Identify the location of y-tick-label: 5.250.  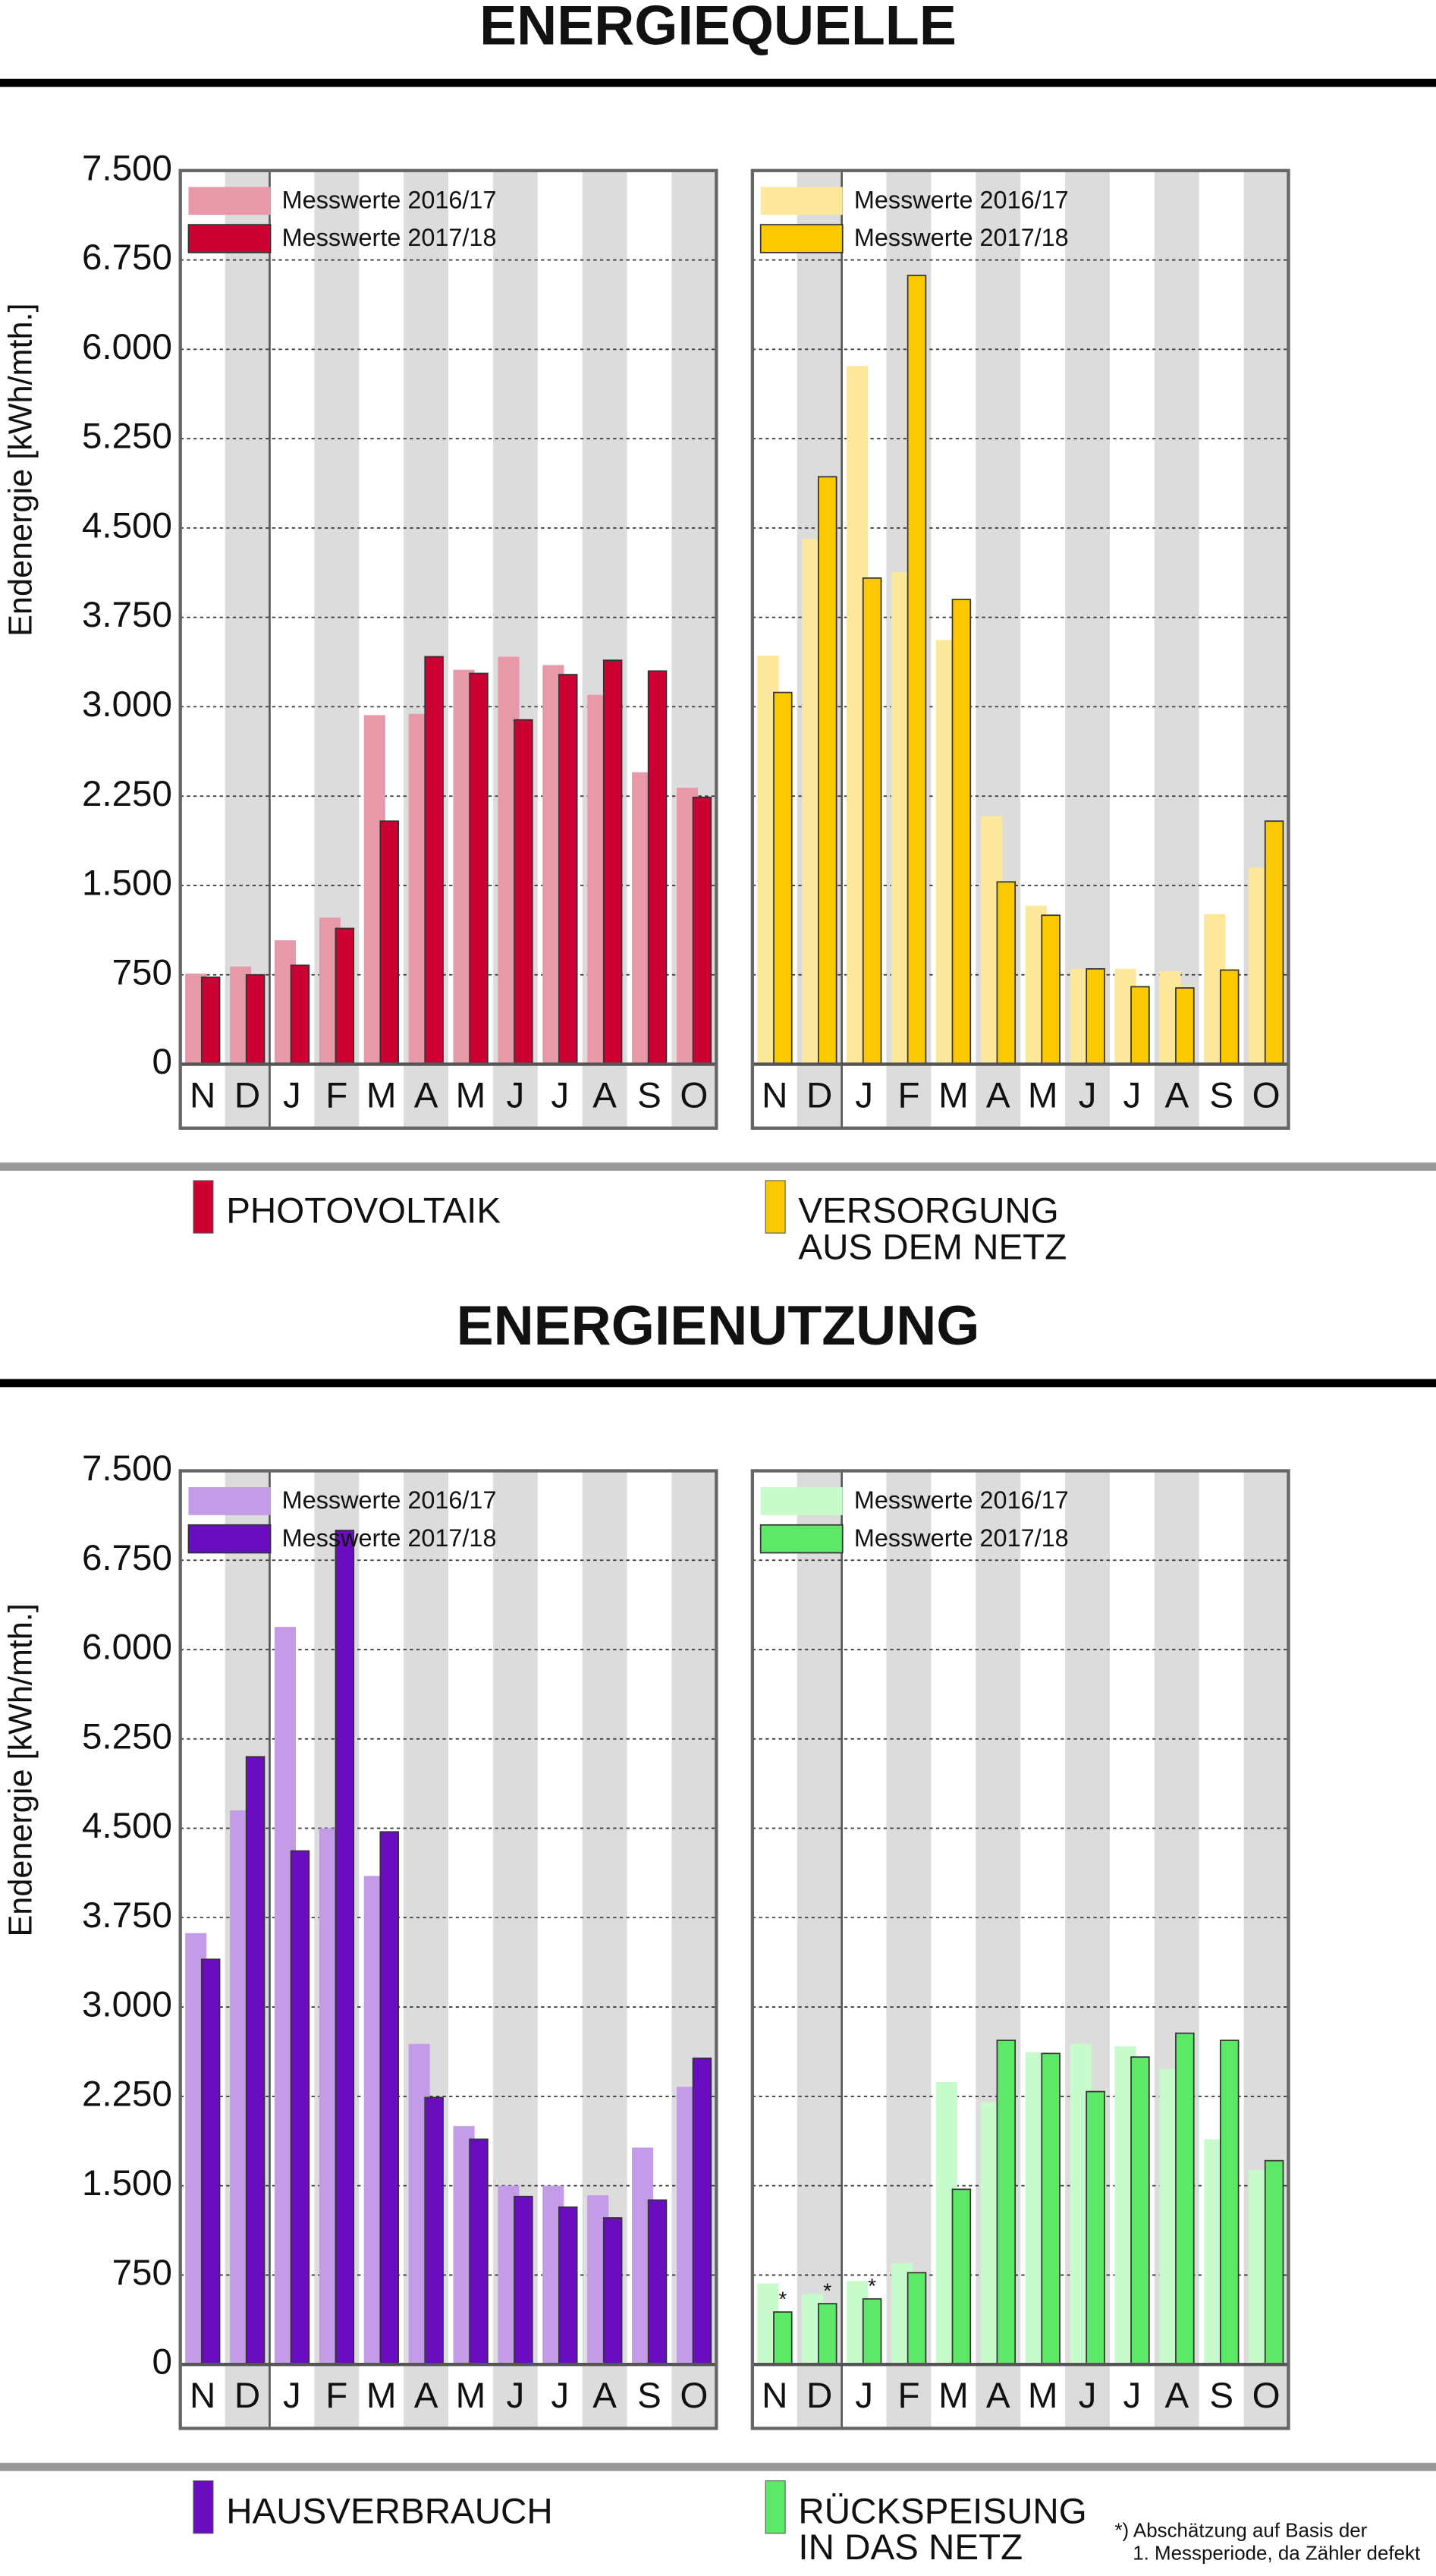
(127, 437).